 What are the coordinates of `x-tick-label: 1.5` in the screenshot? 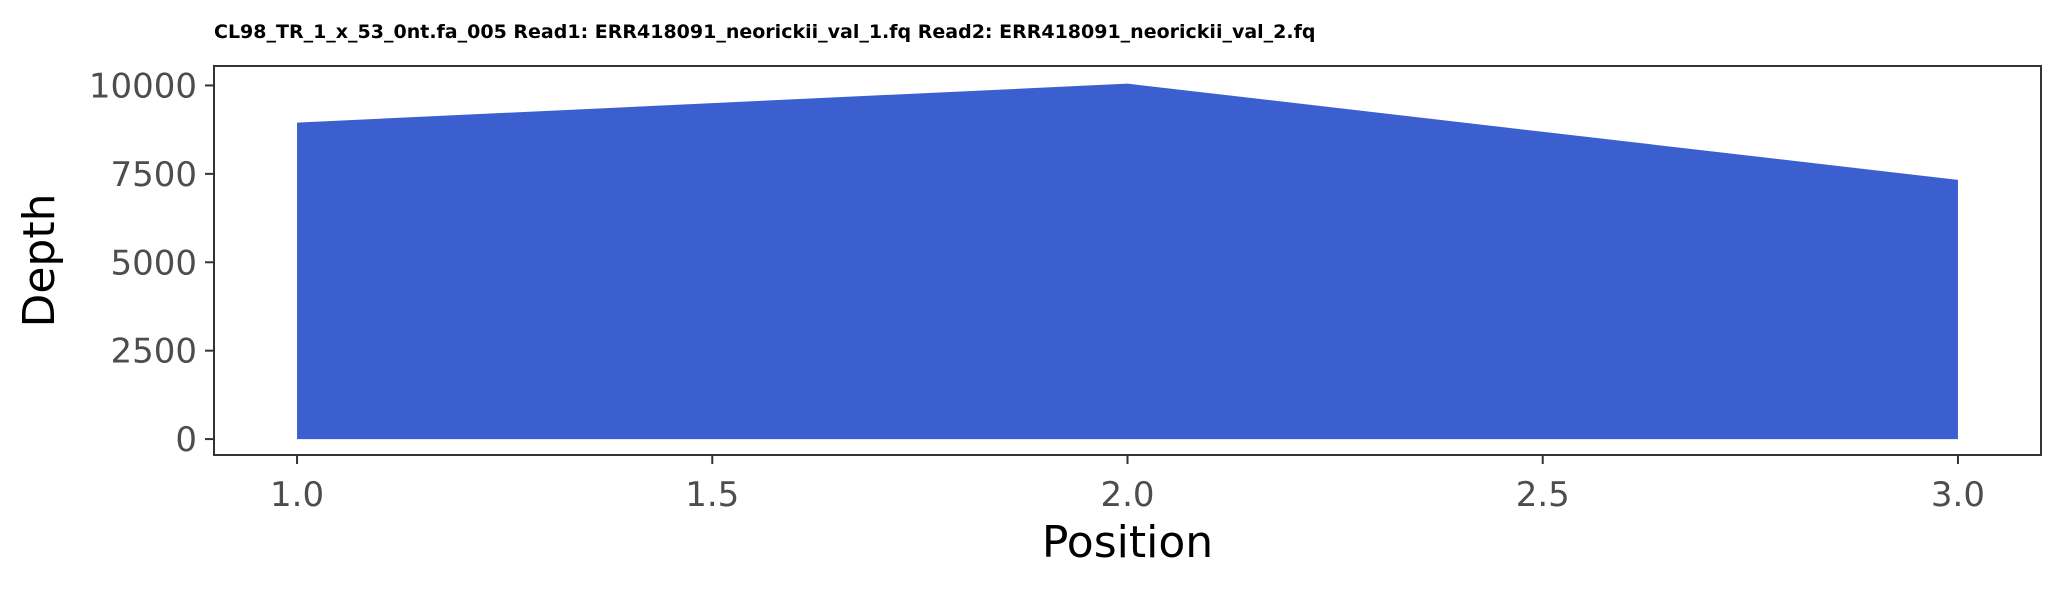 It's located at (712, 495).